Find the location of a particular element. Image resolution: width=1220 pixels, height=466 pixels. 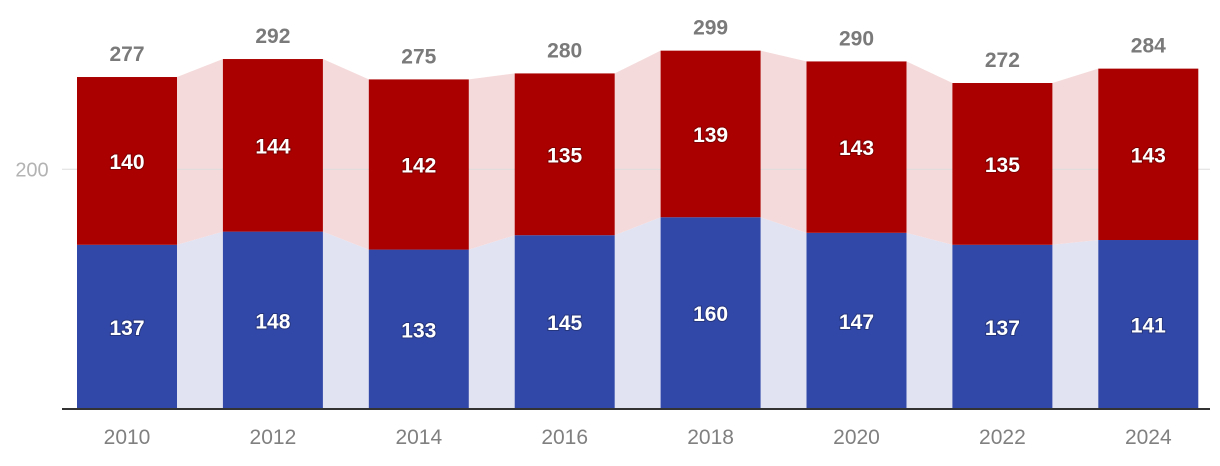

band-2022-upper is located at coordinates (1075, 156).